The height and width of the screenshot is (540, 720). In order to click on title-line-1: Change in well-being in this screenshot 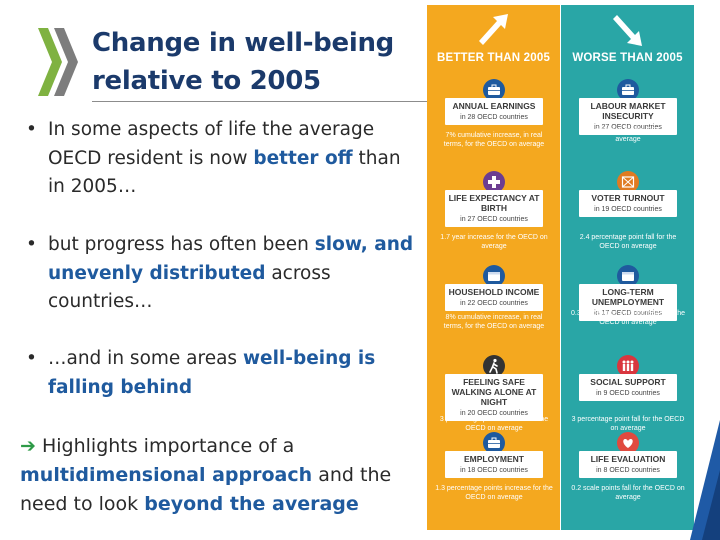, I will do `click(243, 43)`.